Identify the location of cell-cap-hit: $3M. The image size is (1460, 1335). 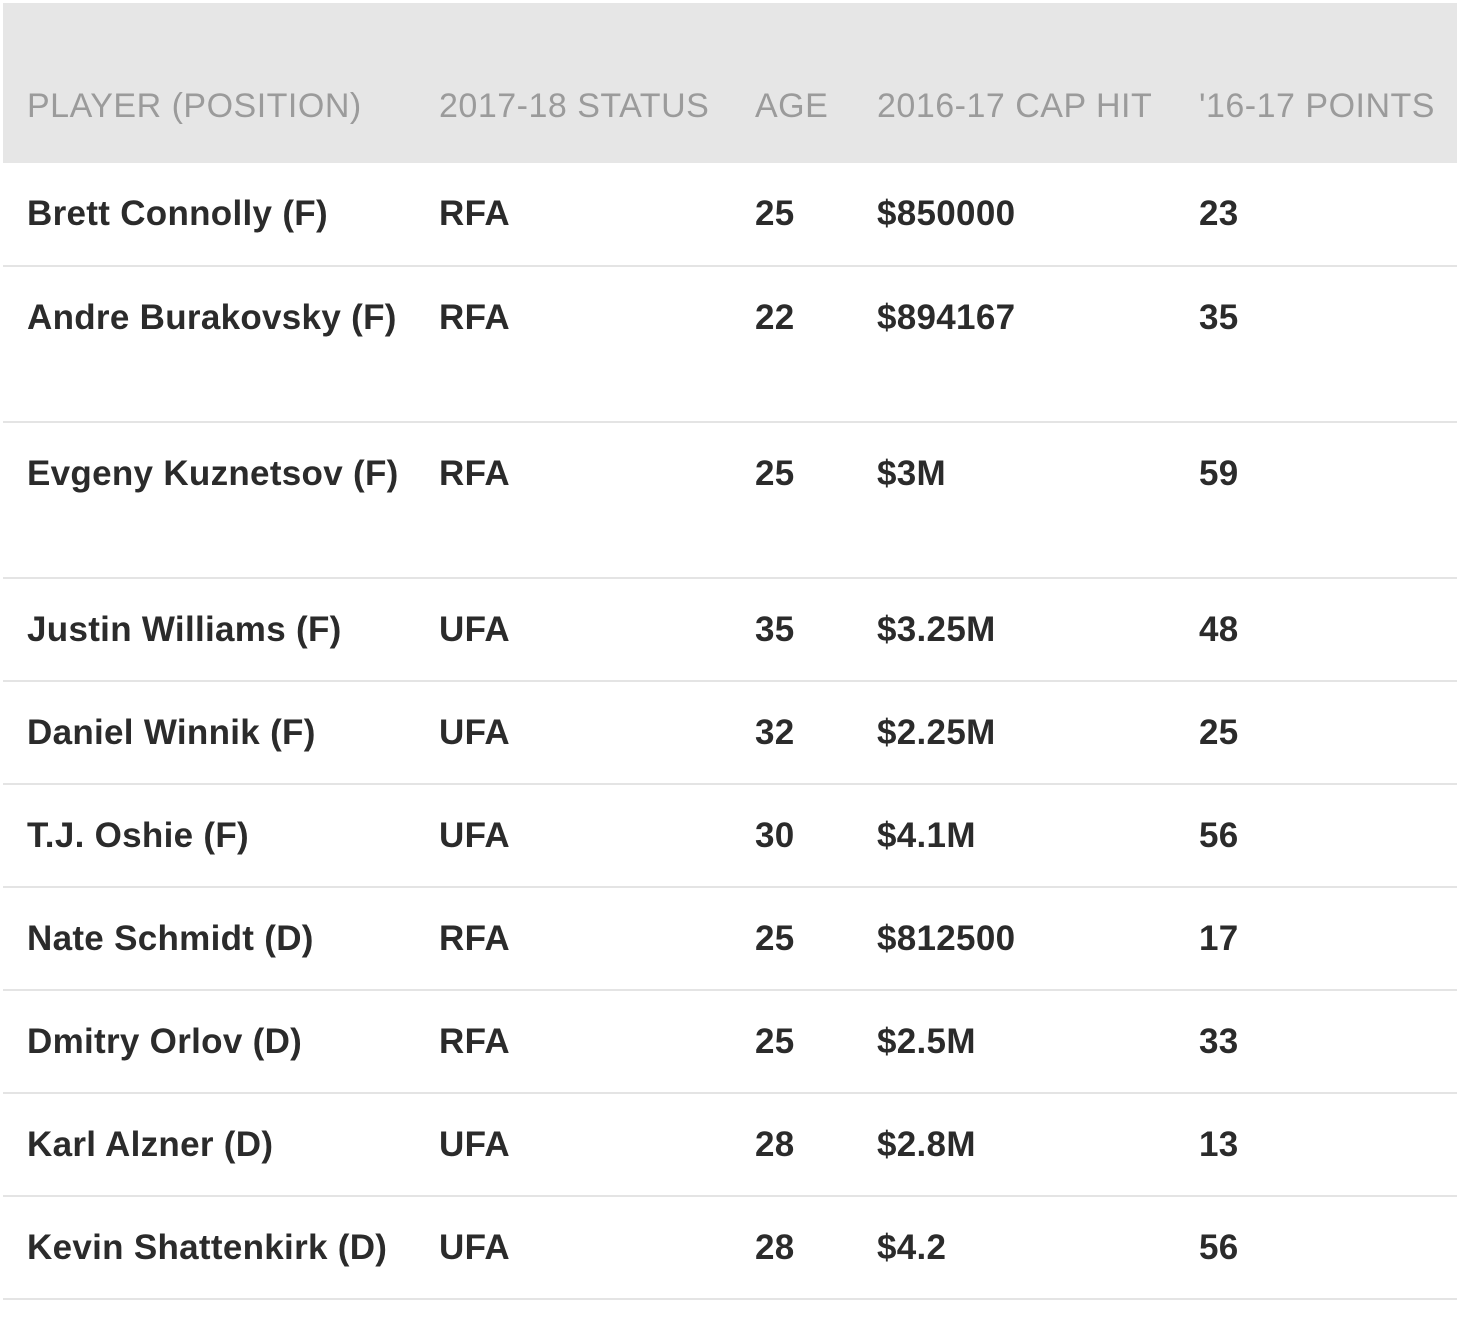
(911, 473).